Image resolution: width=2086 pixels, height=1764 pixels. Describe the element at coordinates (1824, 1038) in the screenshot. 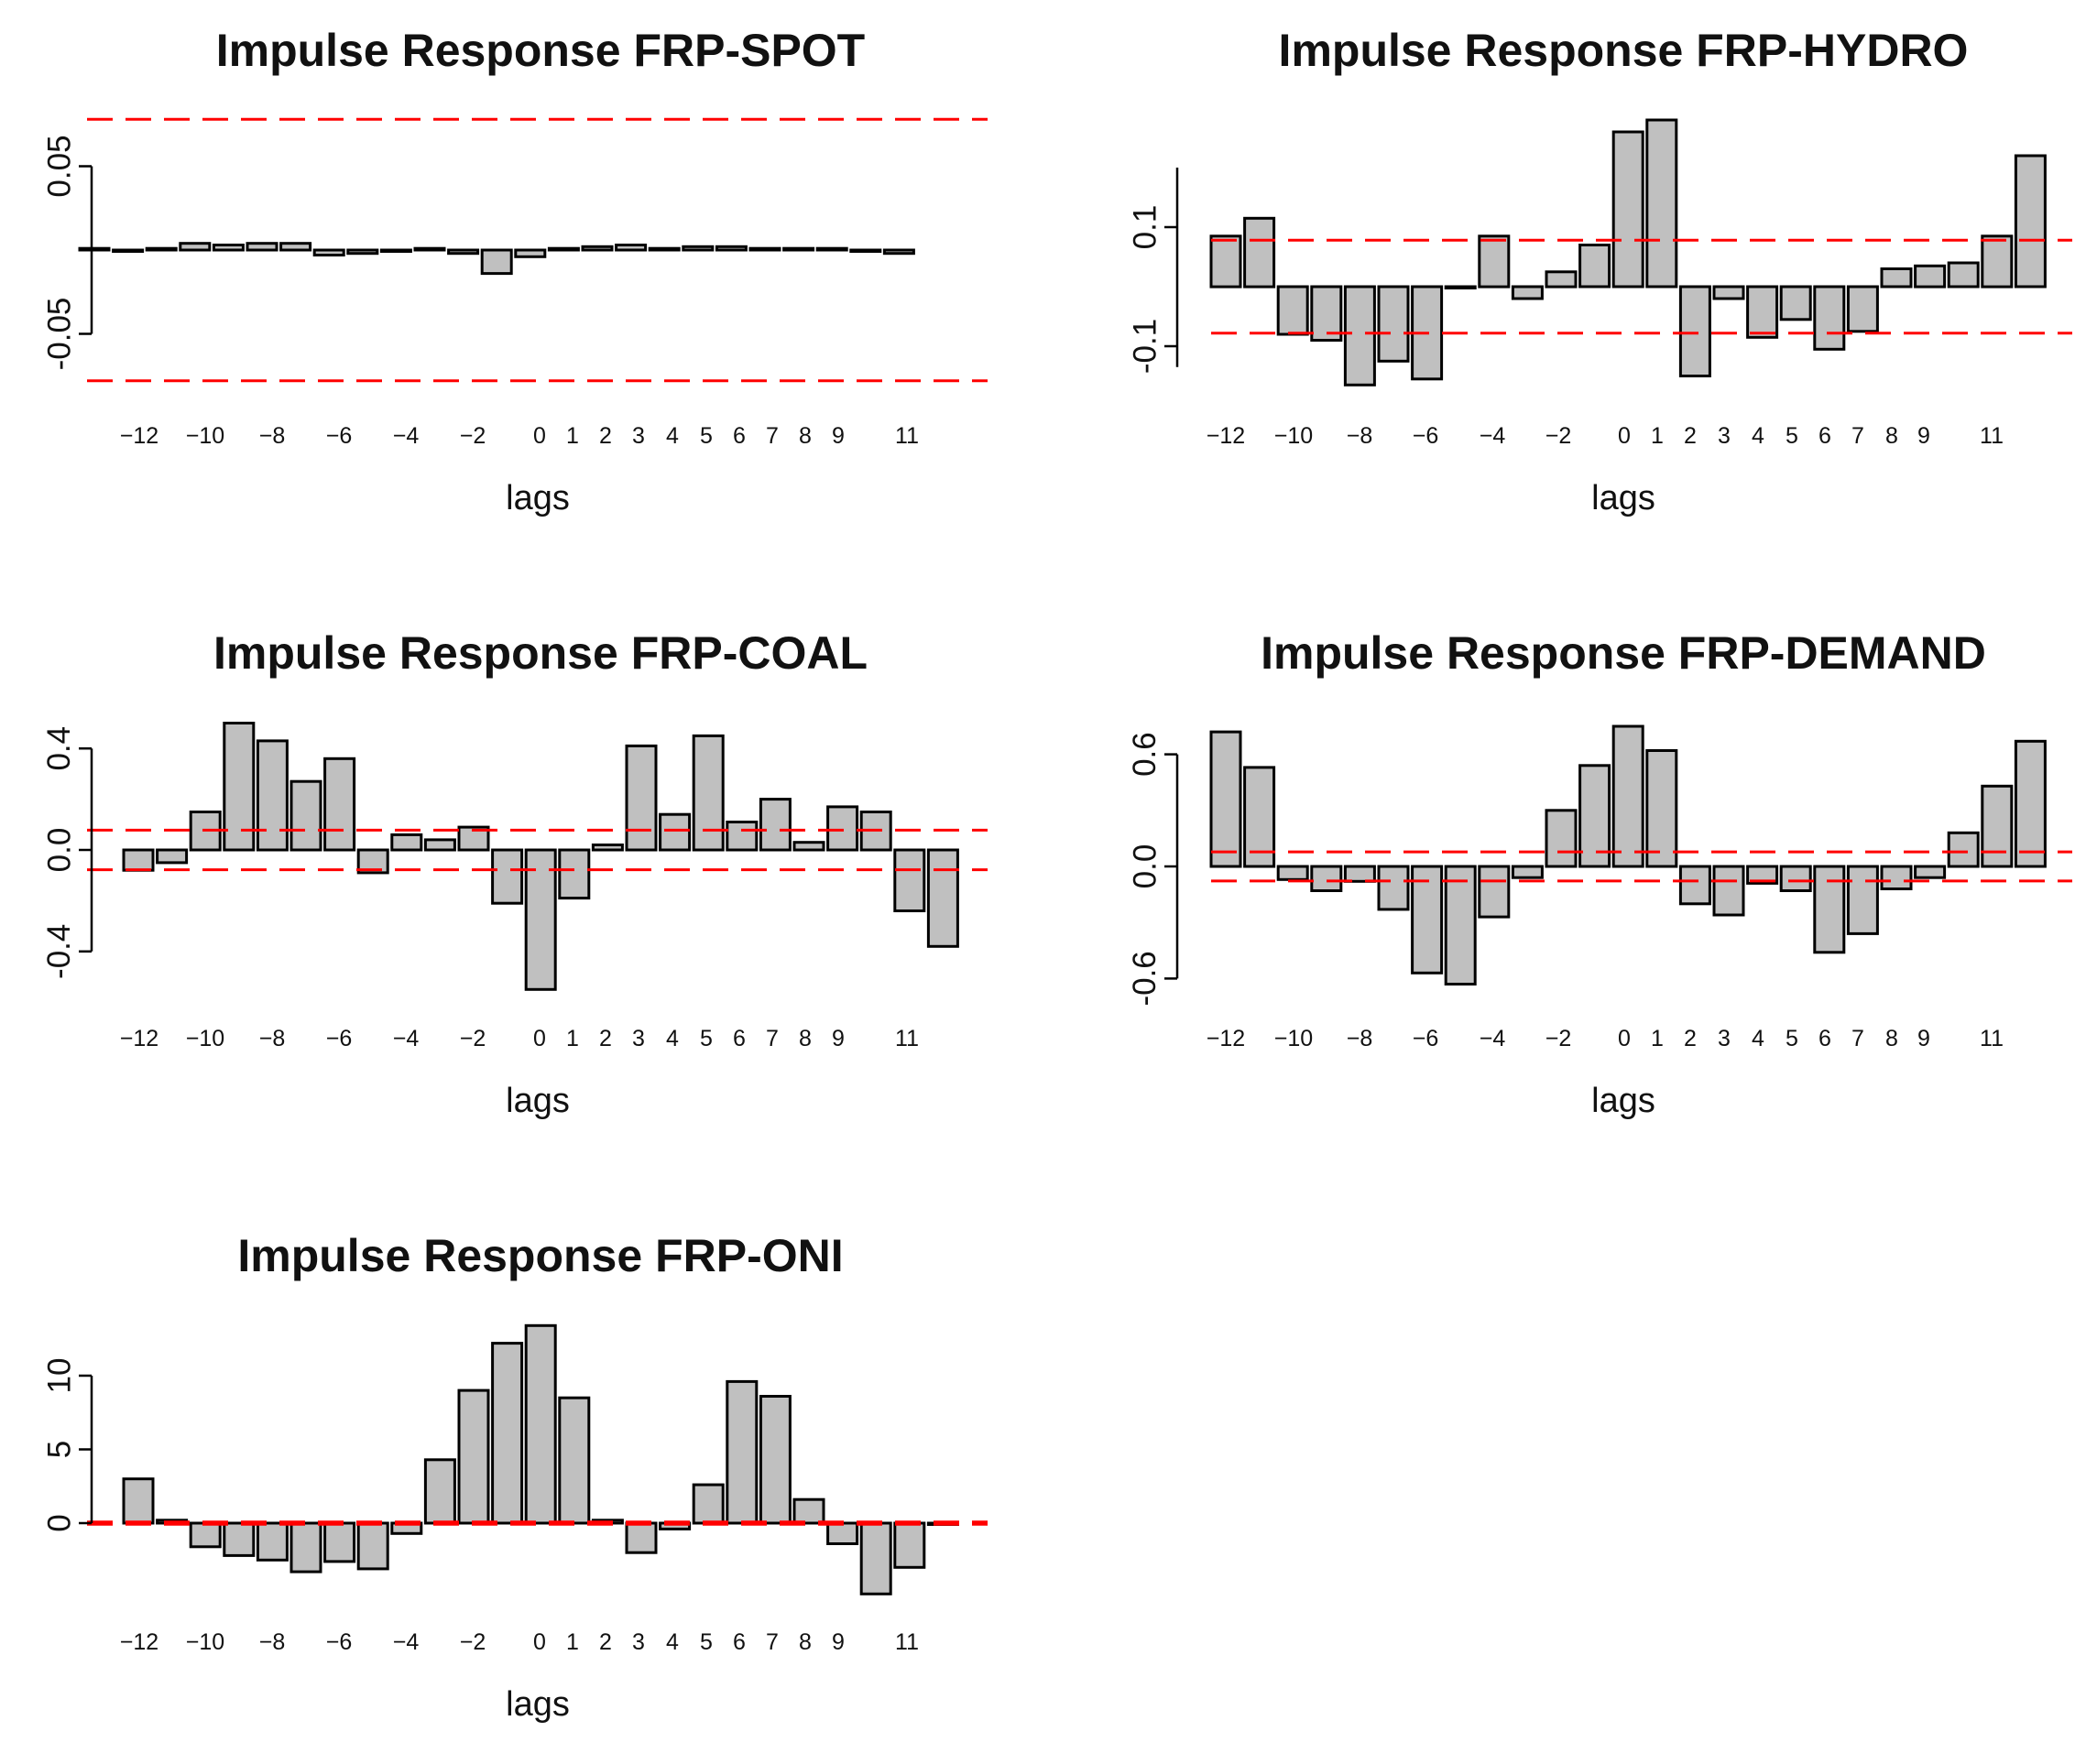

I see `x-tick-label: 6` at that location.